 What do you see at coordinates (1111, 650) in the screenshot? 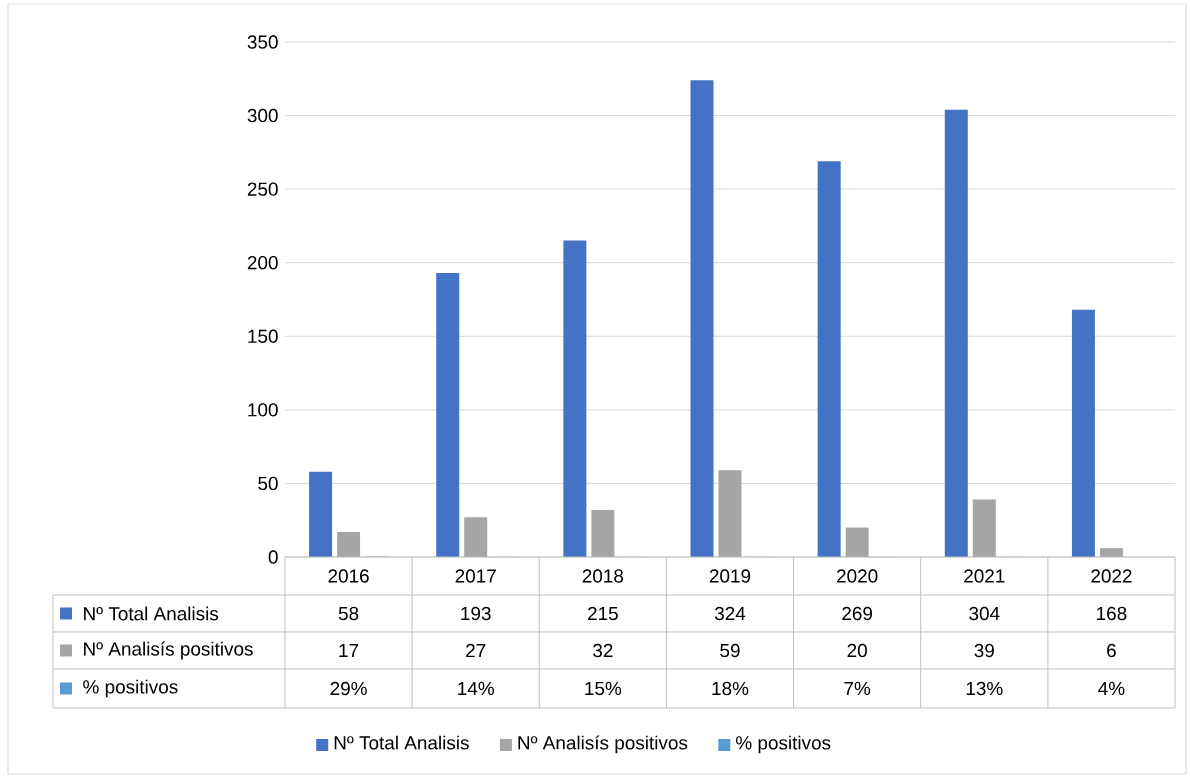
I see `data-label: 6` at bounding box center [1111, 650].